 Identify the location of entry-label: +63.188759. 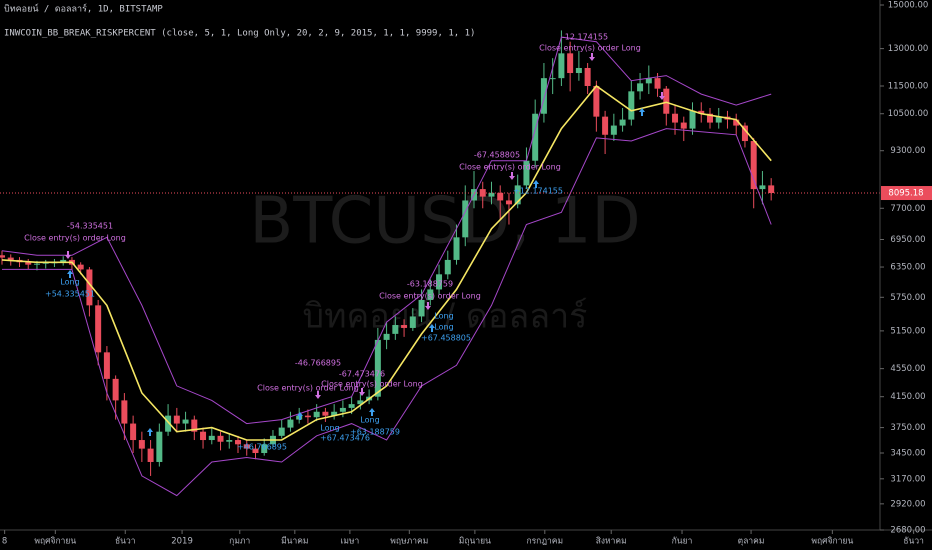
(375, 432).